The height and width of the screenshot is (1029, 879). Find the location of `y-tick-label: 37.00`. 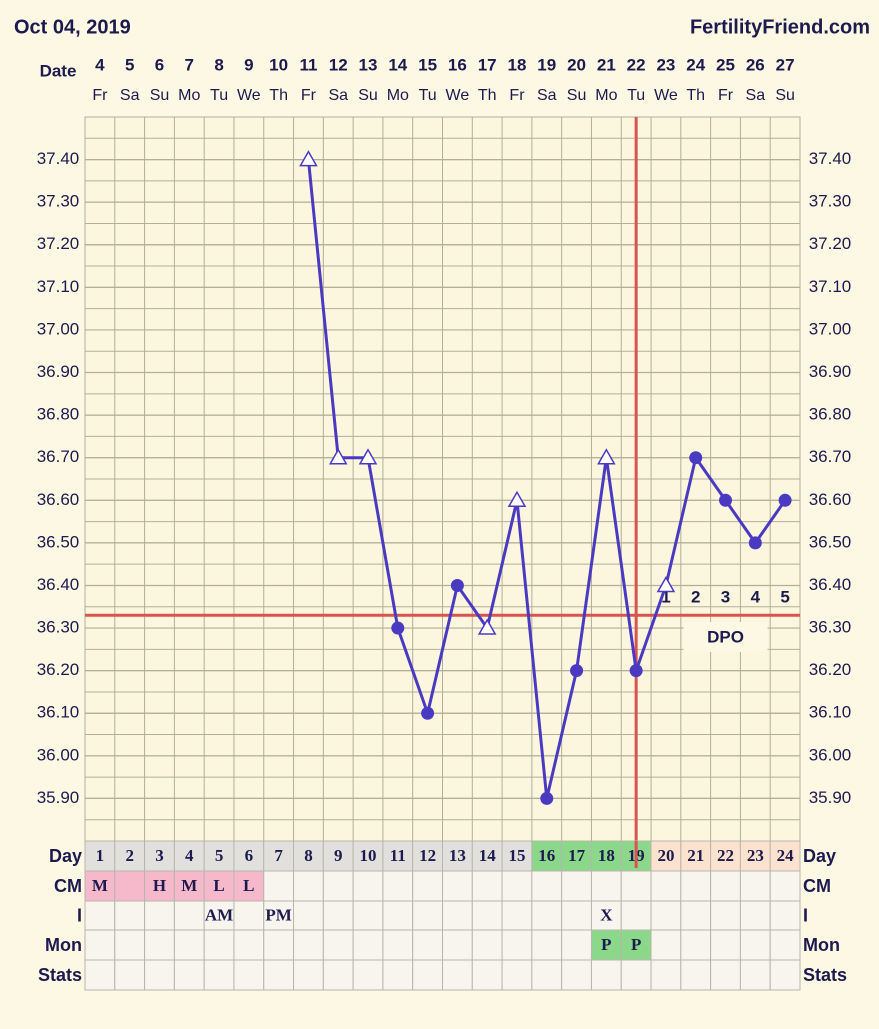

y-tick-label: 37.00 is located at coordinates (58, 328).